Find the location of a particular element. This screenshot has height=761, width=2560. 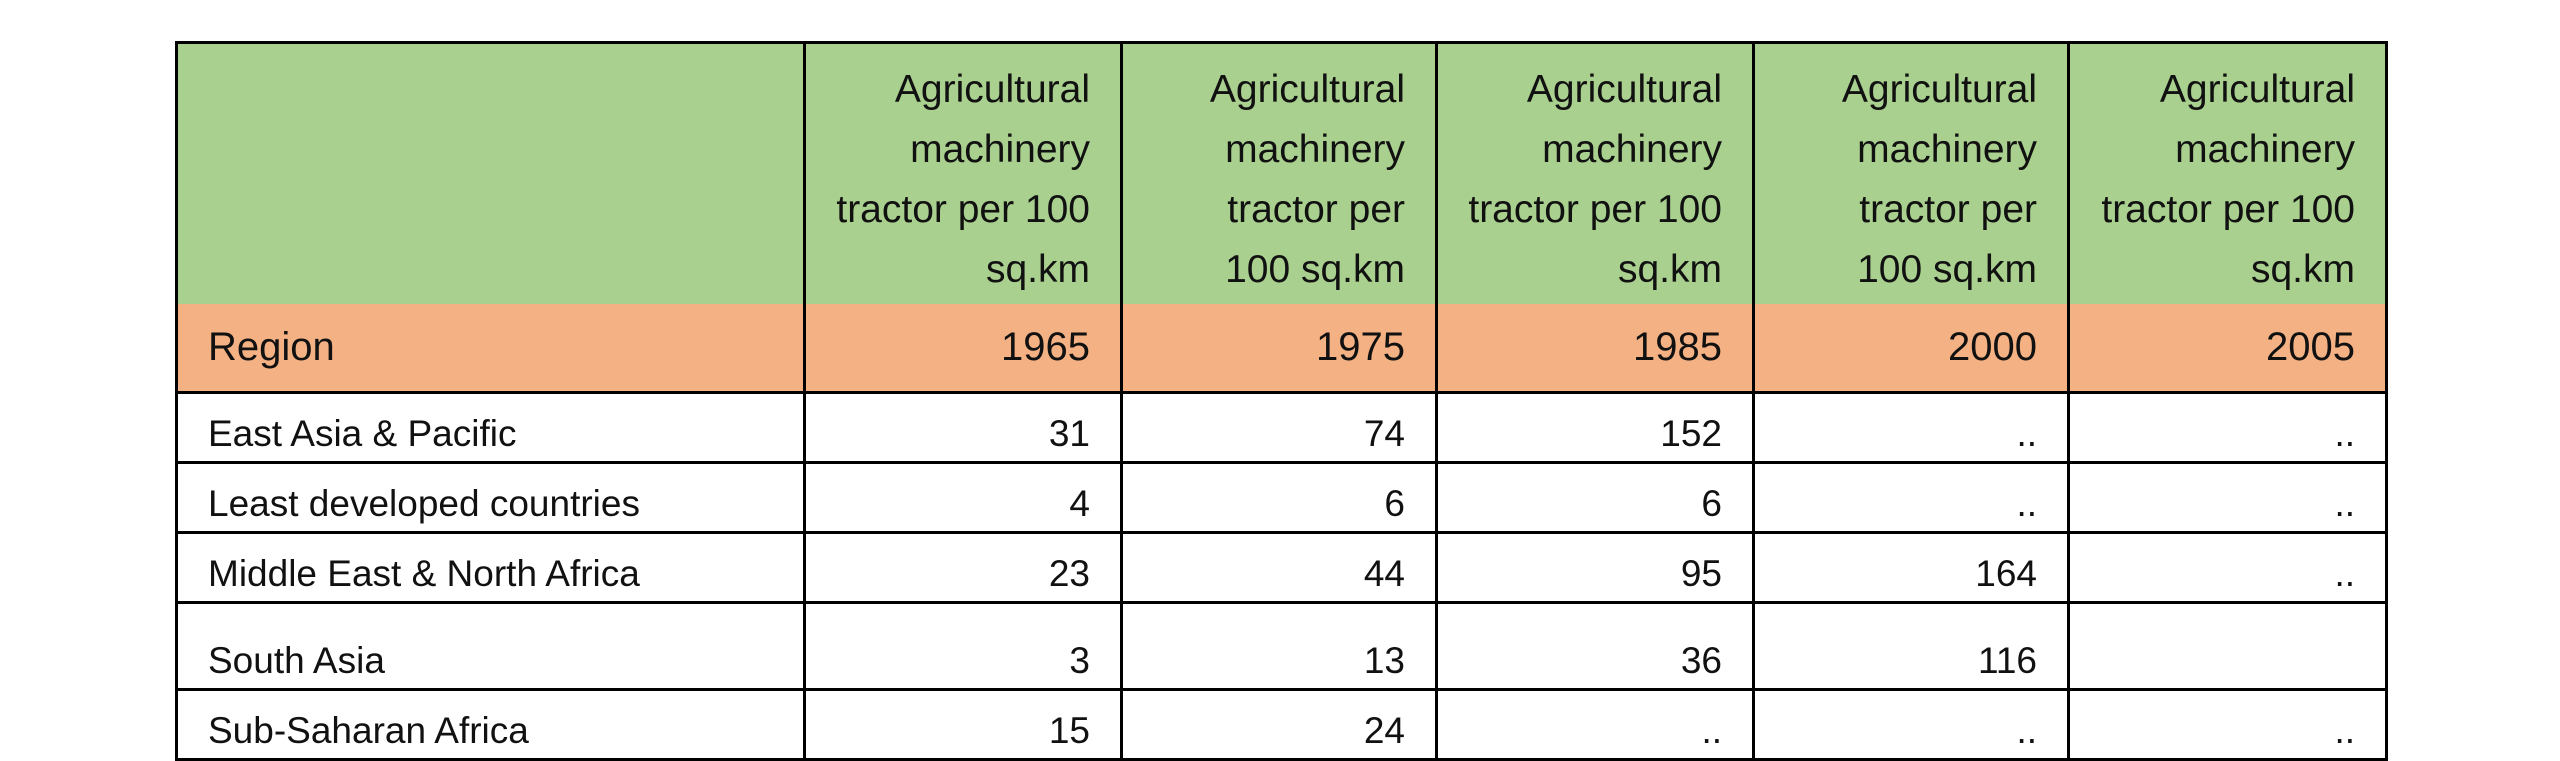

year-header: 1965 is located at coordinates (963, 349).